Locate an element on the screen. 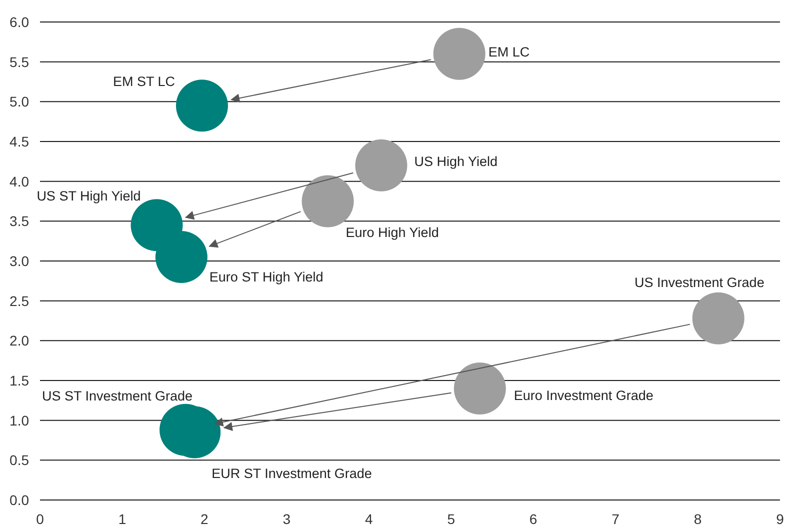  y-tick-label: 0.0 is located at coordinates (20, 500).